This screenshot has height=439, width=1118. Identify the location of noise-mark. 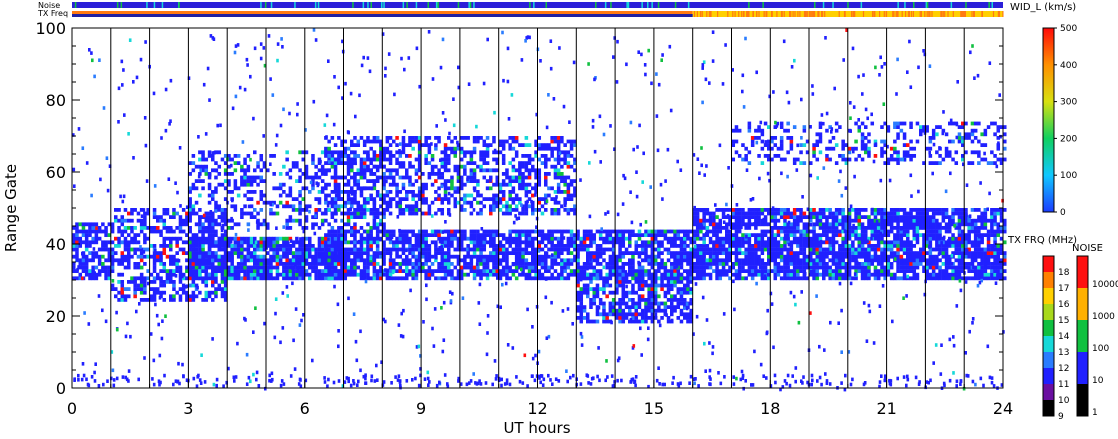
(848, 5).